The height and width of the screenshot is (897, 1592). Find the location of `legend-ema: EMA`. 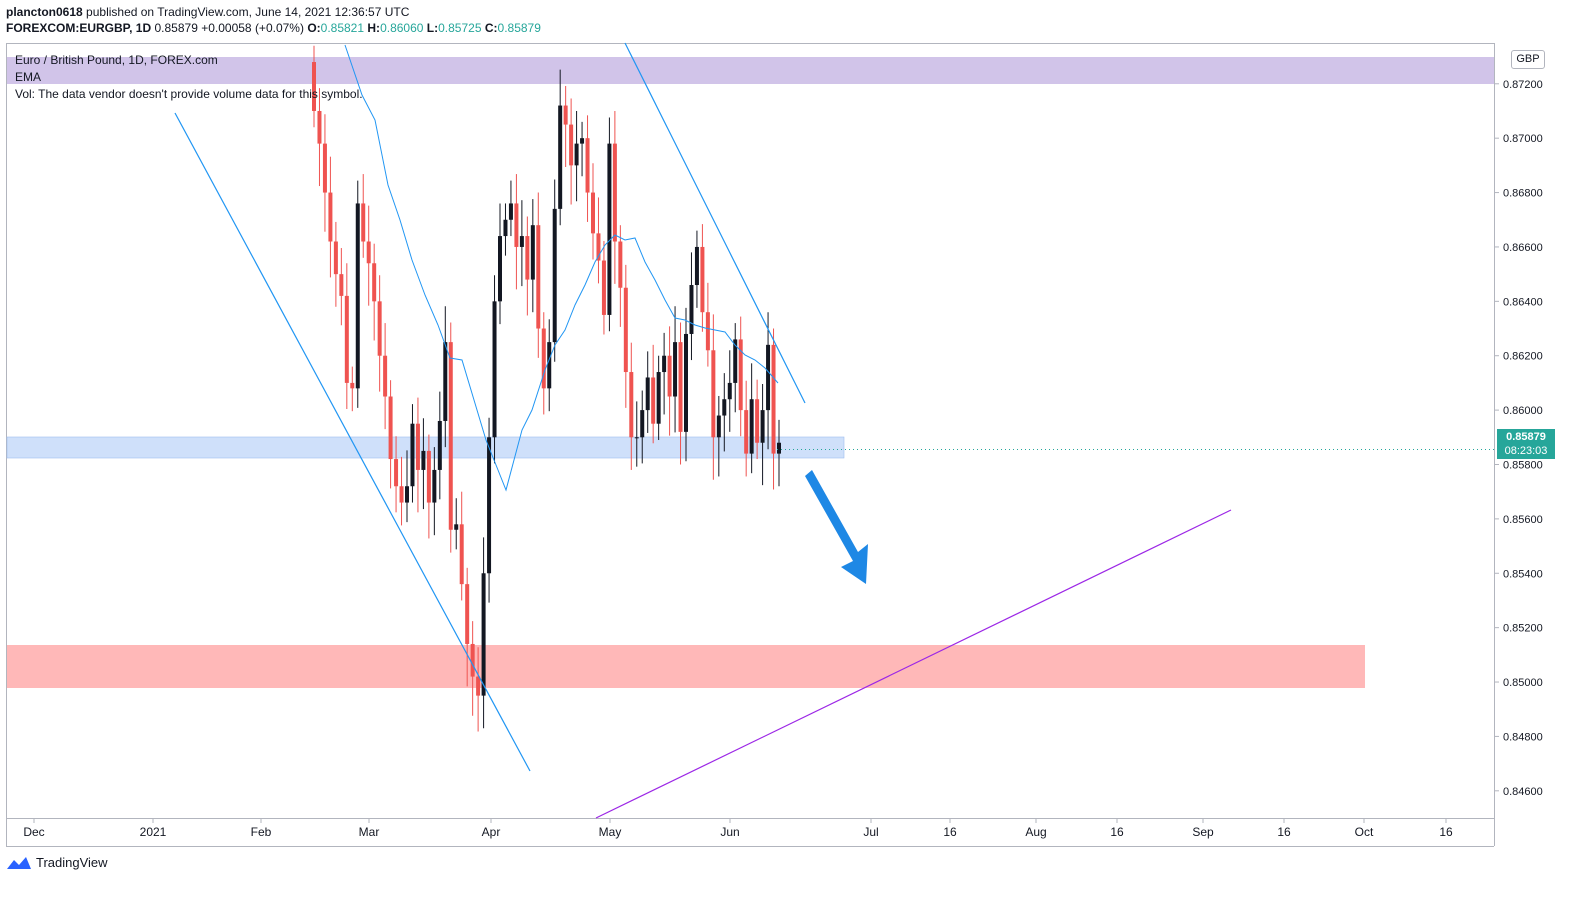

legend-ema: EMA is located at coordinates (28, 77).